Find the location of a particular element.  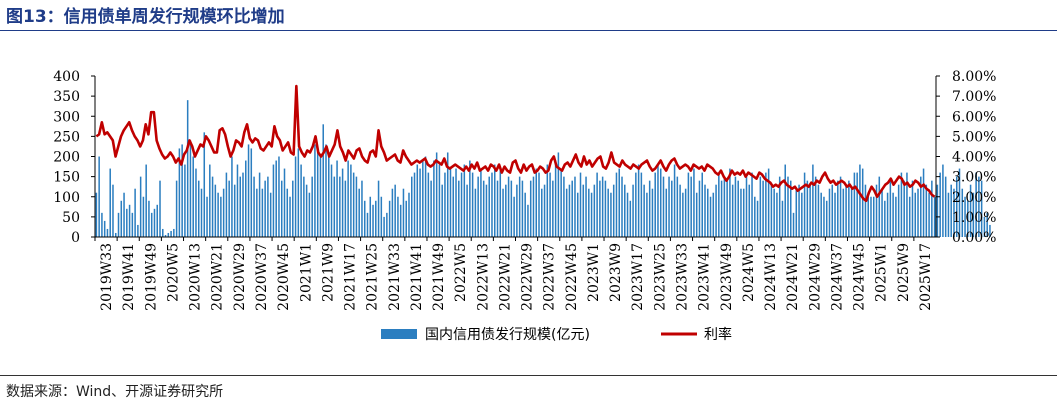

x-tick-label: 2021W17 is located at coordinates (351, 277).